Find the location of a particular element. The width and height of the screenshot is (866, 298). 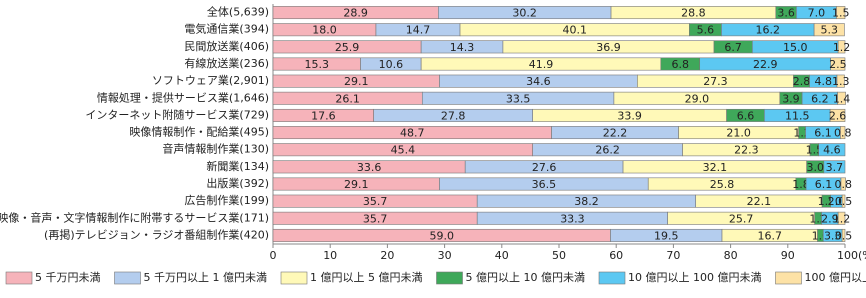

value-label: 15.0 is located at coordinates (795, 47).